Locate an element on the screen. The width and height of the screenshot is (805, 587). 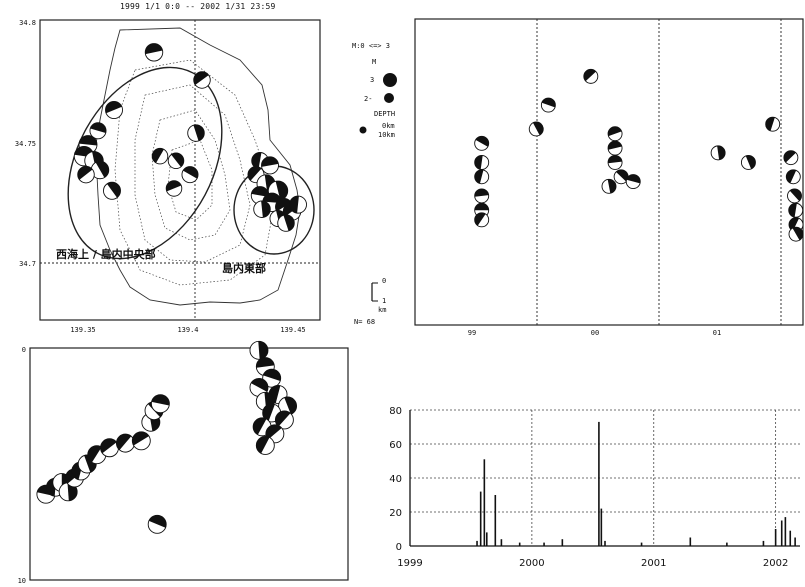
legend-m2-marker is located at coordinates (389, 98).